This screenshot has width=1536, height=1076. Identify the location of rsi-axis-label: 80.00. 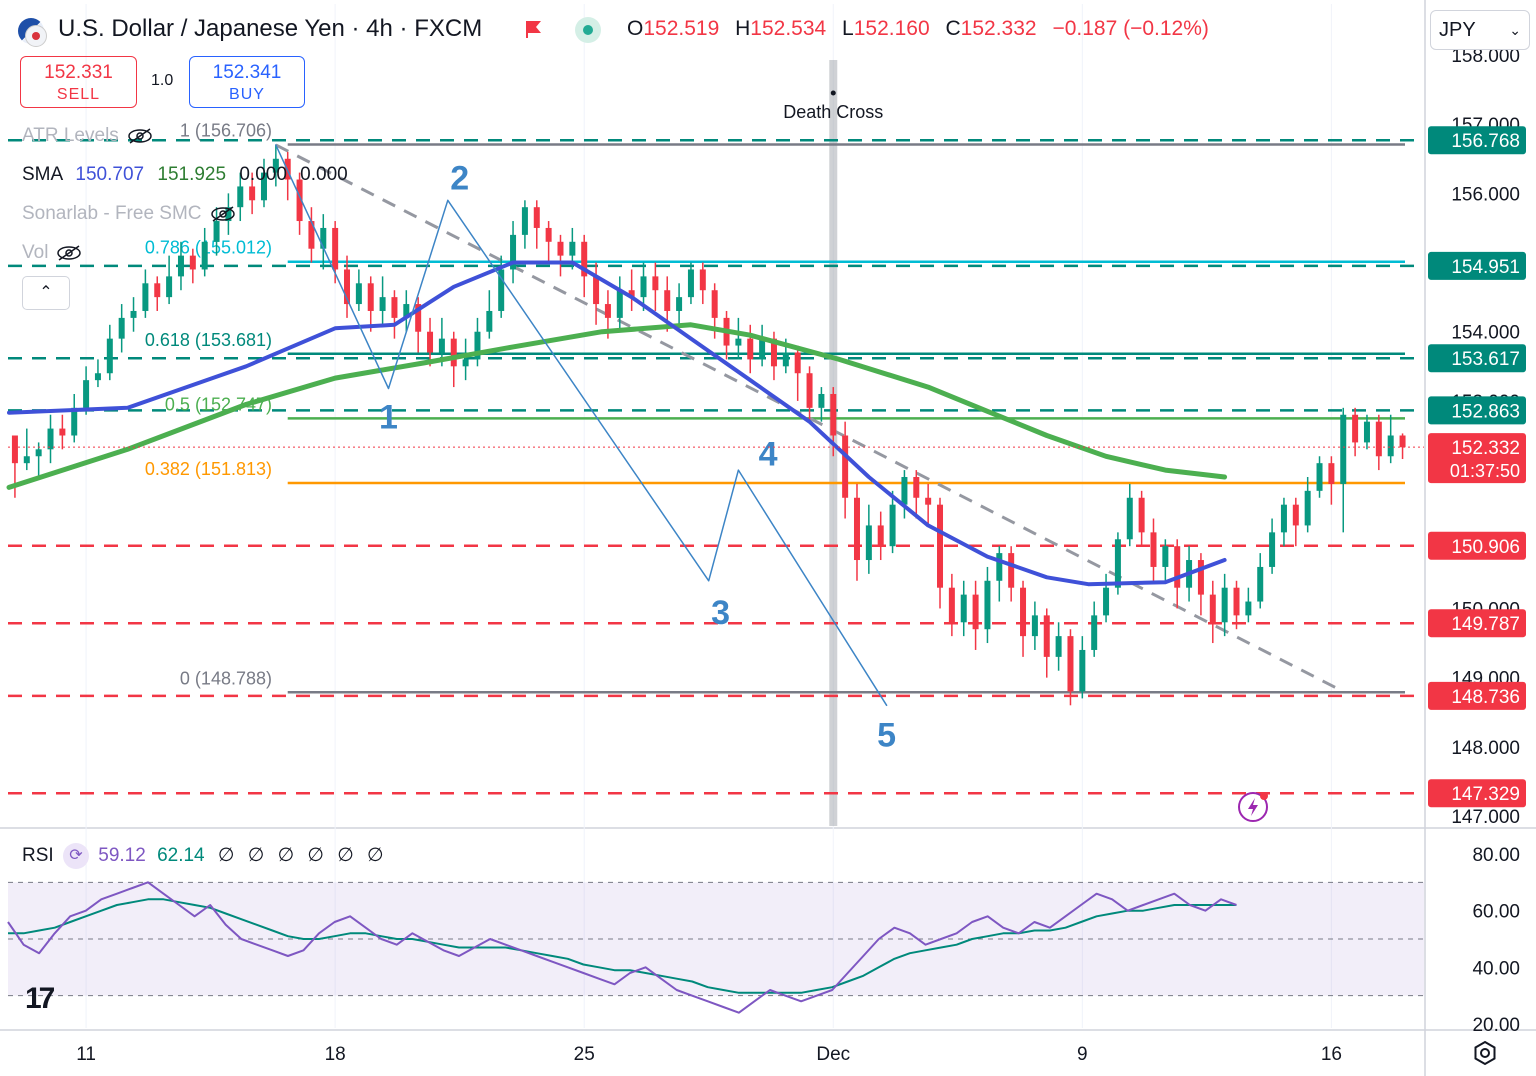
(1496, 855).